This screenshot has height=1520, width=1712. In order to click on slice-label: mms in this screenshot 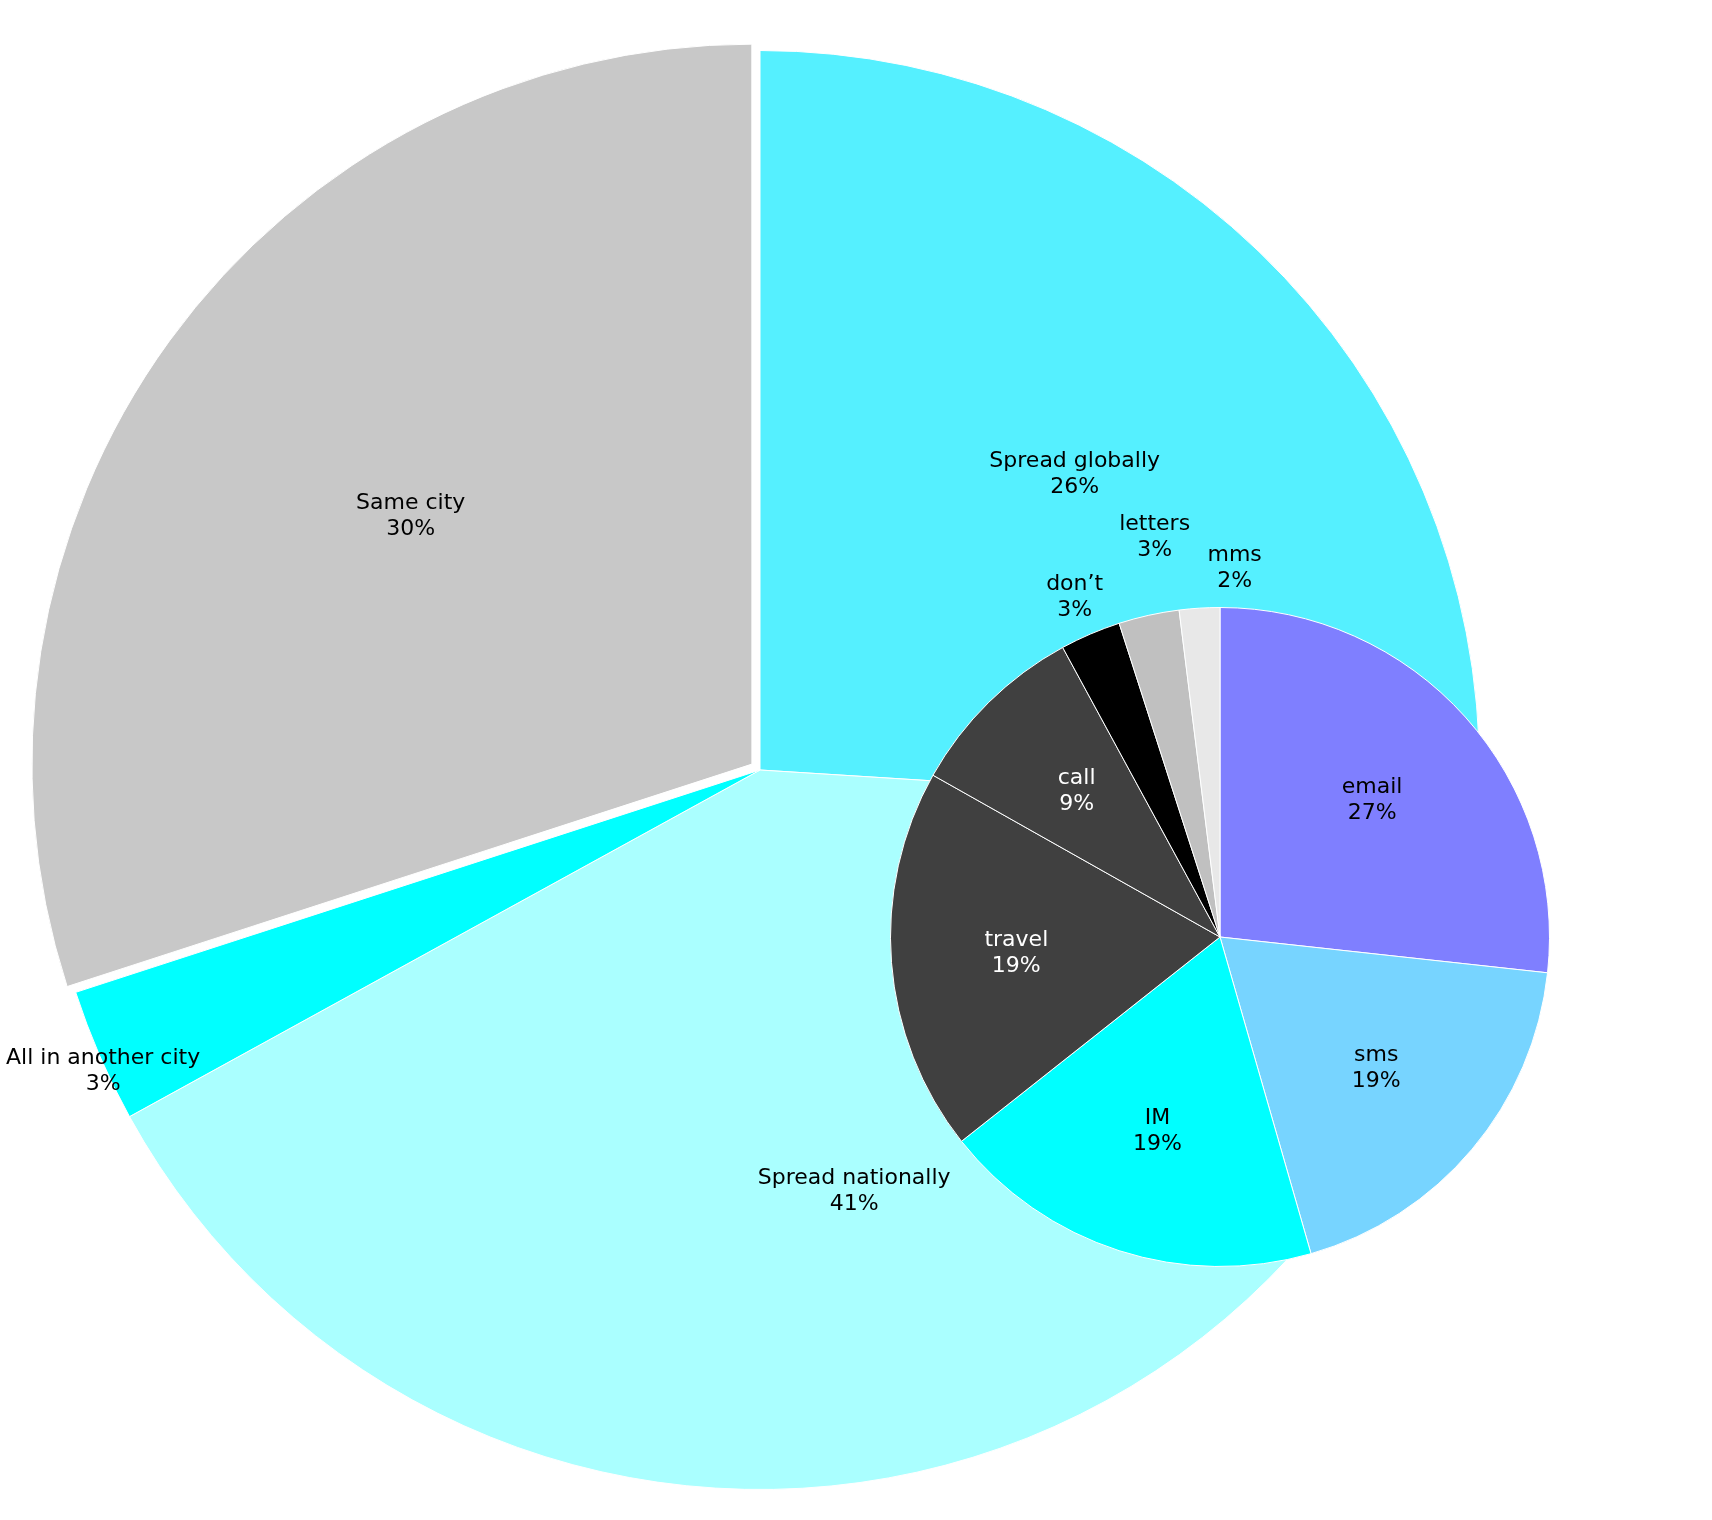, I will do `click(1234, 553)`.